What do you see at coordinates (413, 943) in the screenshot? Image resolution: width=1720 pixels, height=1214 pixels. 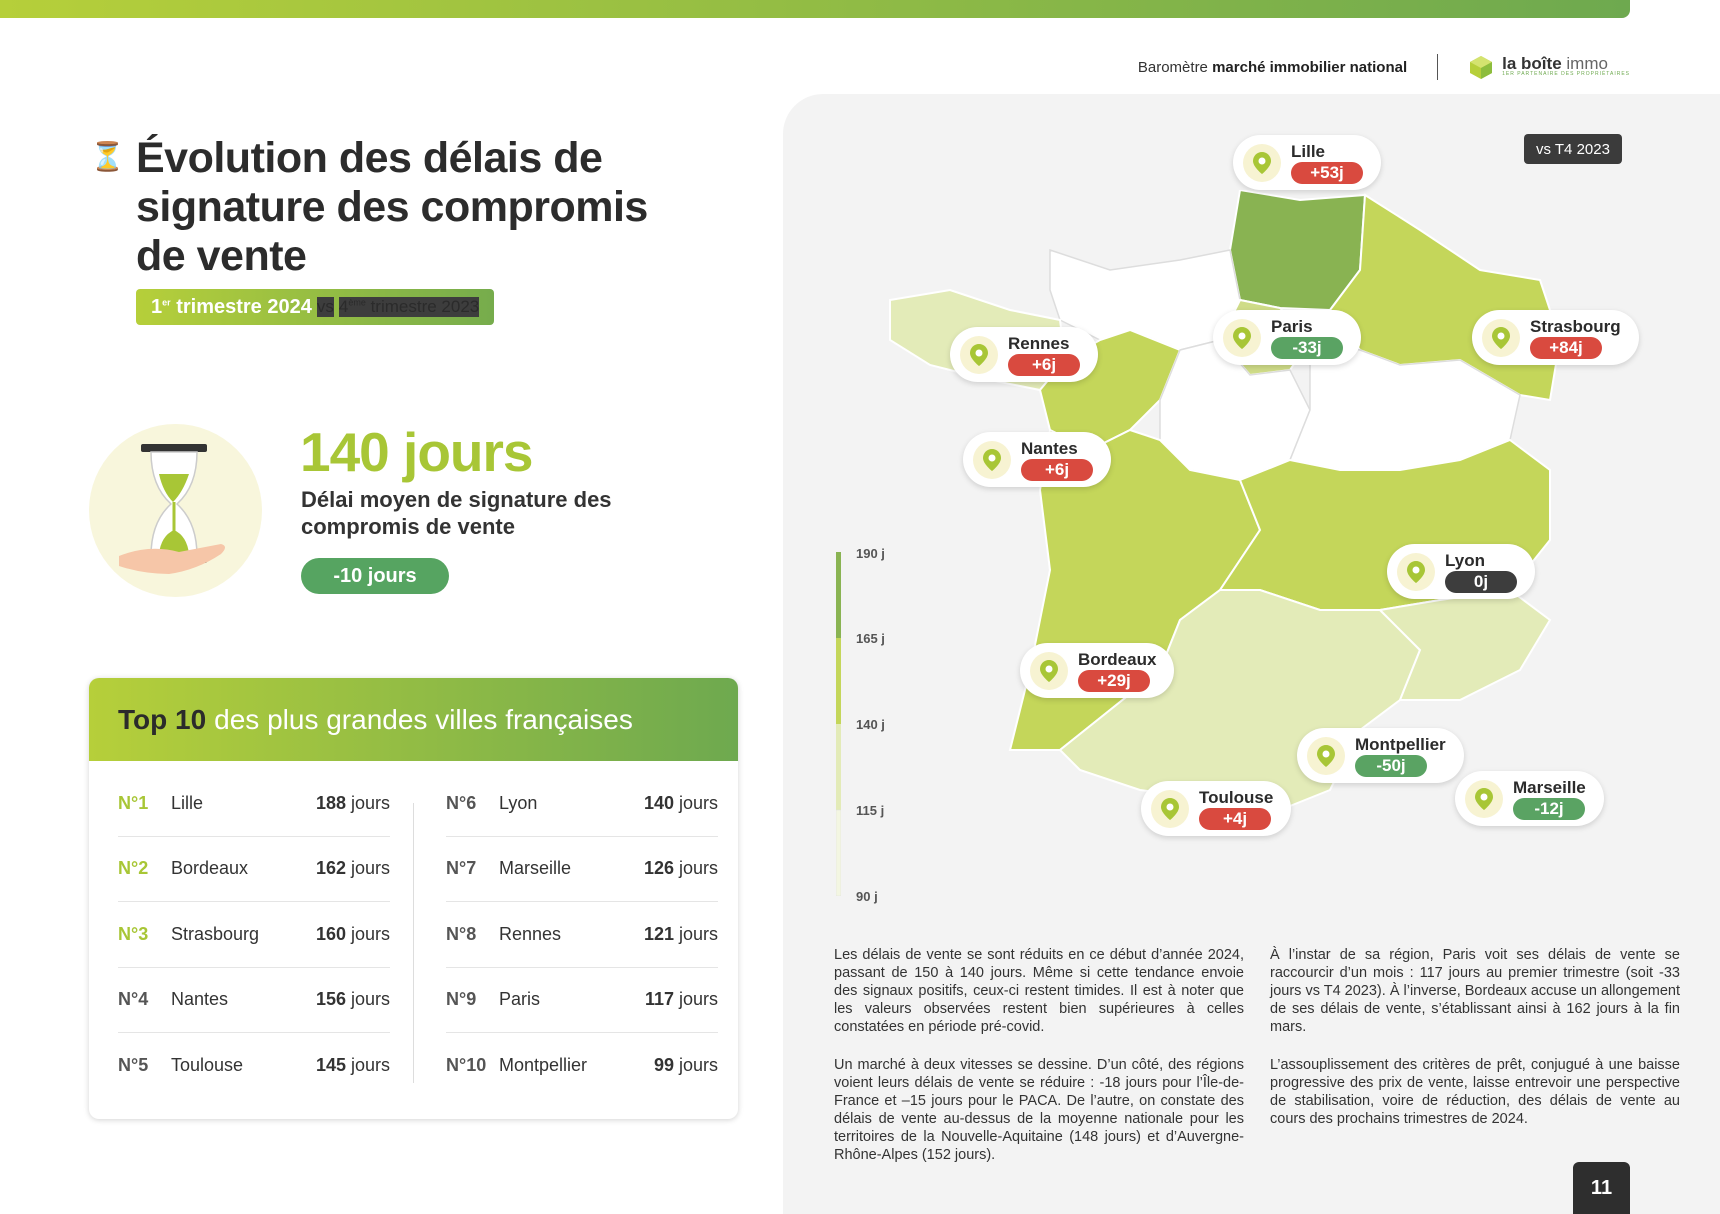 I see `top10-column-divider` at bounding box center [413, 943].